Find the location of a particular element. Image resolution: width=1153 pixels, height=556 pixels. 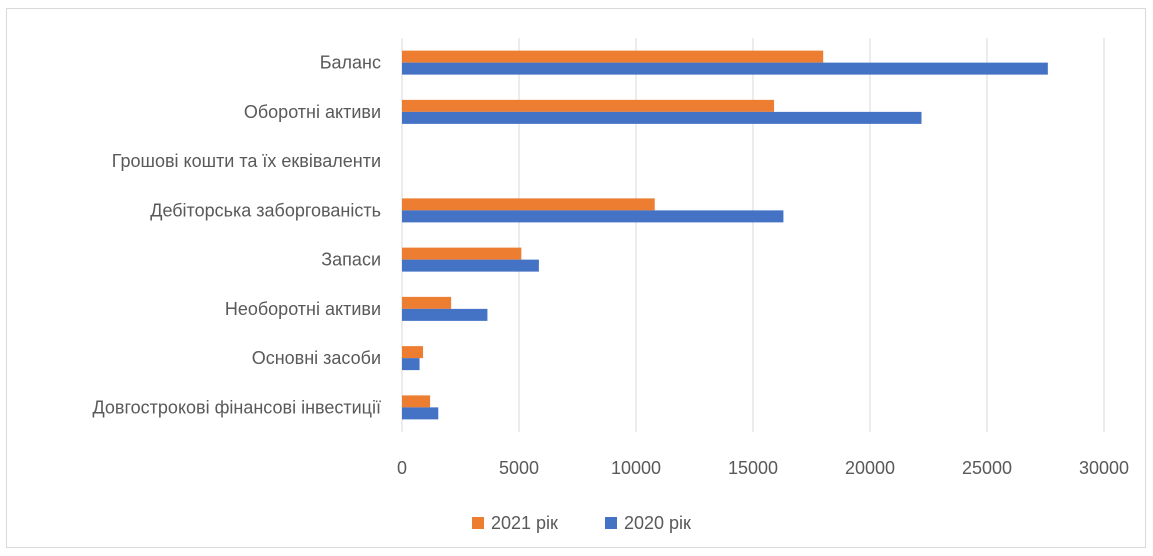

category-label: Грошові кошти та їх еквіваленти is located at coordinates (246, 161).